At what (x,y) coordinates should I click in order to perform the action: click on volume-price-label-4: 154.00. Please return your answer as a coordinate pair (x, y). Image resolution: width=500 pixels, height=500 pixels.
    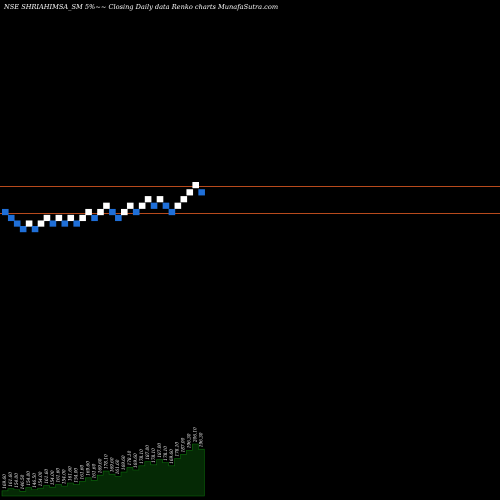
    Looking at the image, I should click on (28, 478).